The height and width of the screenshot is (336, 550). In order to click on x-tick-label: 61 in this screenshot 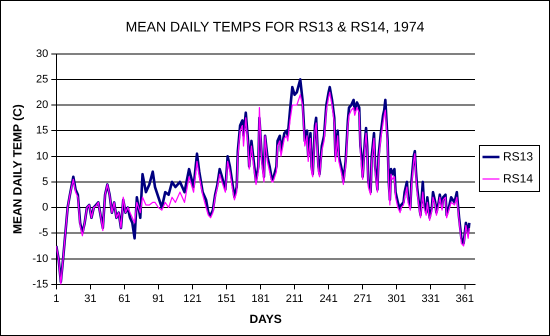, I will do `click(124, 299)`.